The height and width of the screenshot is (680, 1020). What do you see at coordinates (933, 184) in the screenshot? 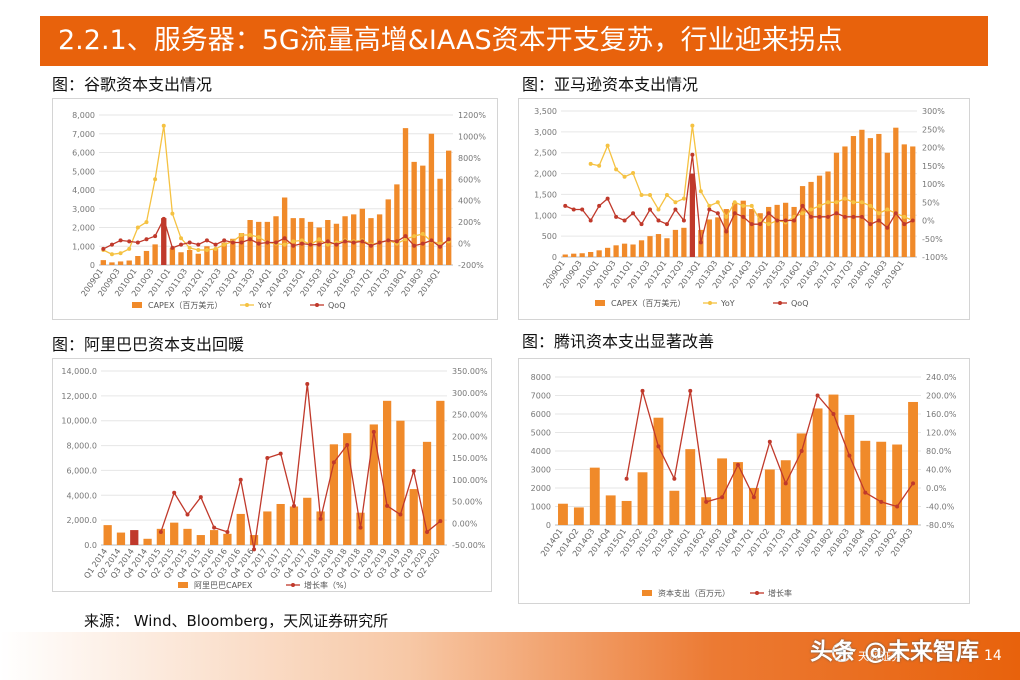
I see `y2-tick-label: 100%` at bounding box center [933, 184].